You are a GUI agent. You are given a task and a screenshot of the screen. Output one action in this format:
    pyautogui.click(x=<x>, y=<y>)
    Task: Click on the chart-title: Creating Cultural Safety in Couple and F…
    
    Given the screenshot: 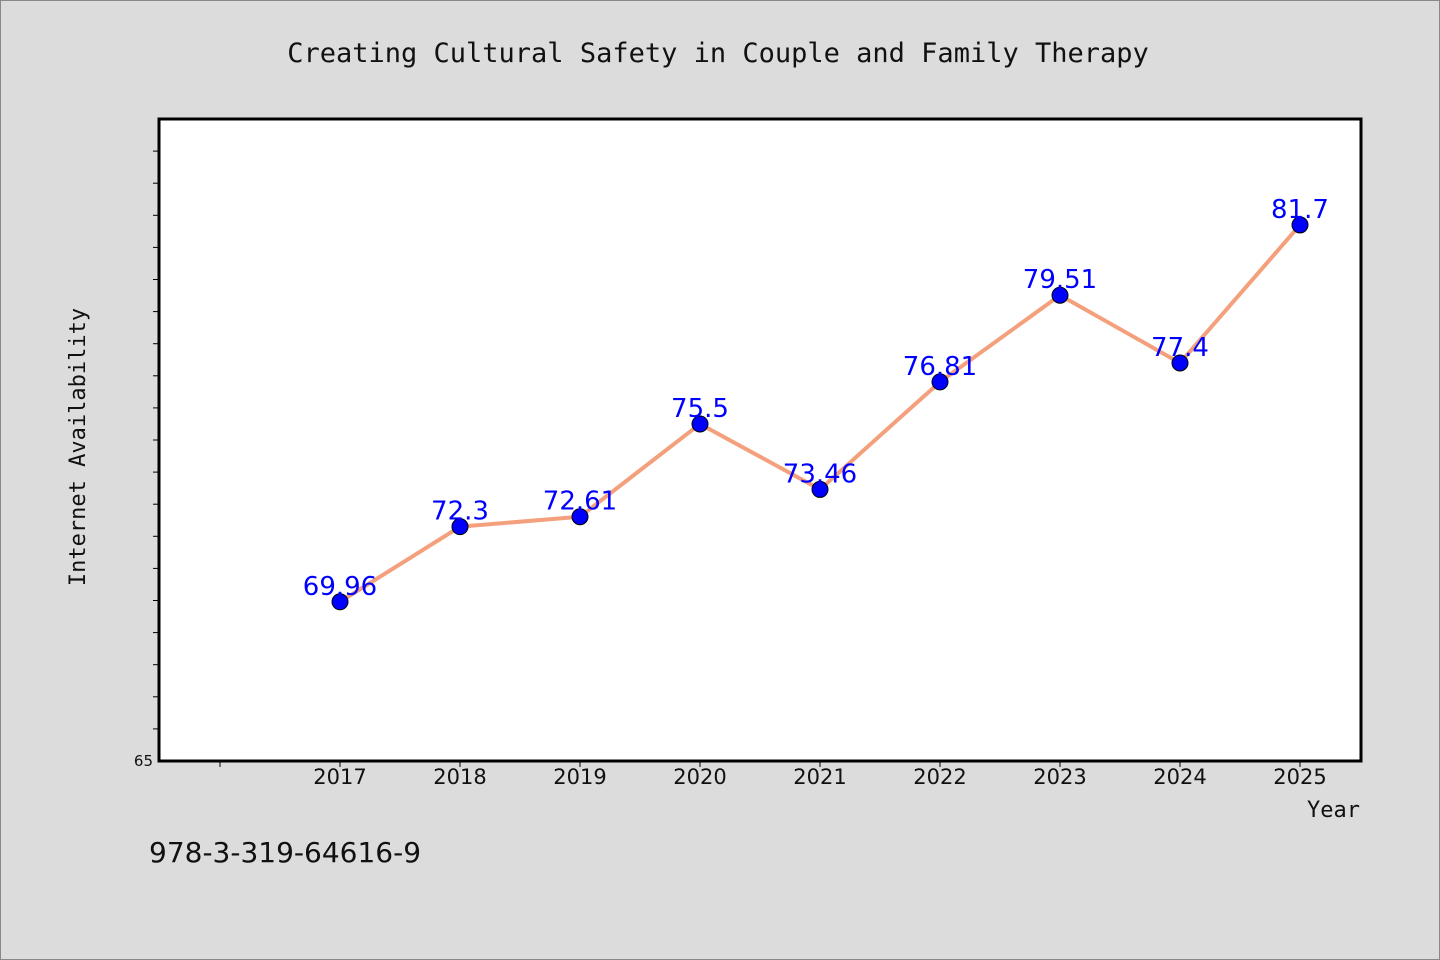 What is the action you would take?
    pyautogui.click(x=718, y=53)
    